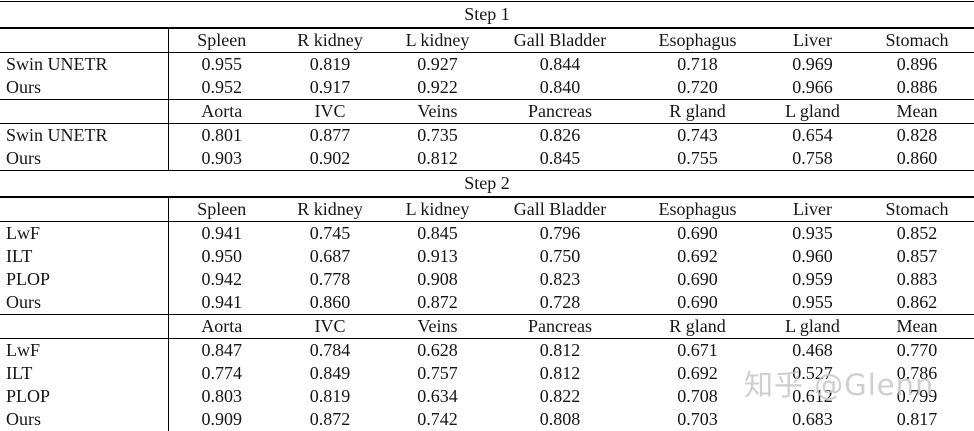 This screenshot has height=431, width=974. What do you see at coordinates (560, 111) in the screenshot?
I see `column-header: Pancreas` at bounding box center [560, 111].